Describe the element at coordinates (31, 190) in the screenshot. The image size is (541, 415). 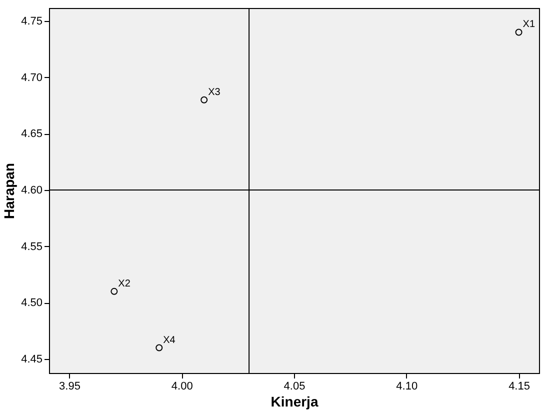
I see `y-tick-label: 4.60` at that location.